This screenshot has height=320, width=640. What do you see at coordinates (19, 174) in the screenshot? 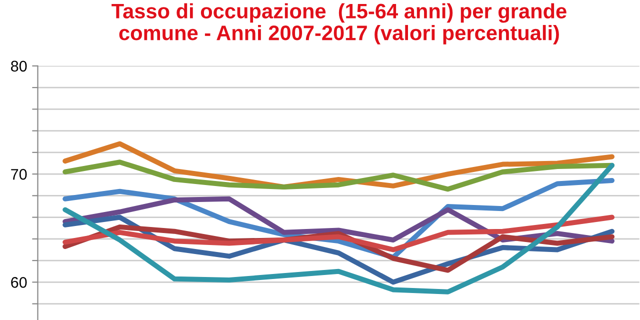
I see `y-tick-label: 70` at bounding box center [19, 174].